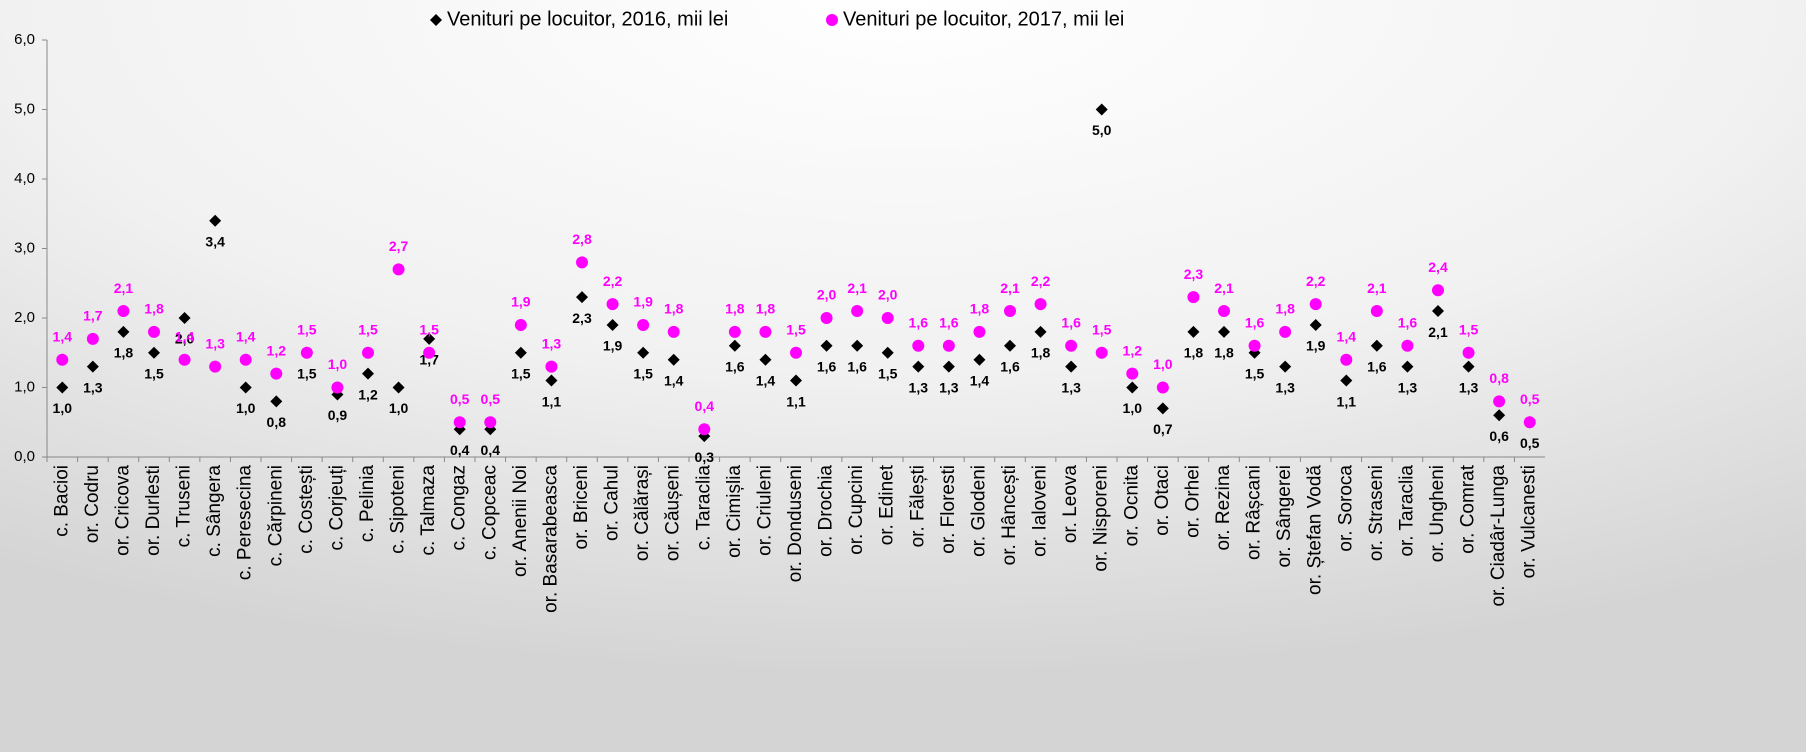  What do you see at coordinates (642, 513) in the screenshot?
I see `x-tick-label: or. Călărași` at bounding box center [642, 513].